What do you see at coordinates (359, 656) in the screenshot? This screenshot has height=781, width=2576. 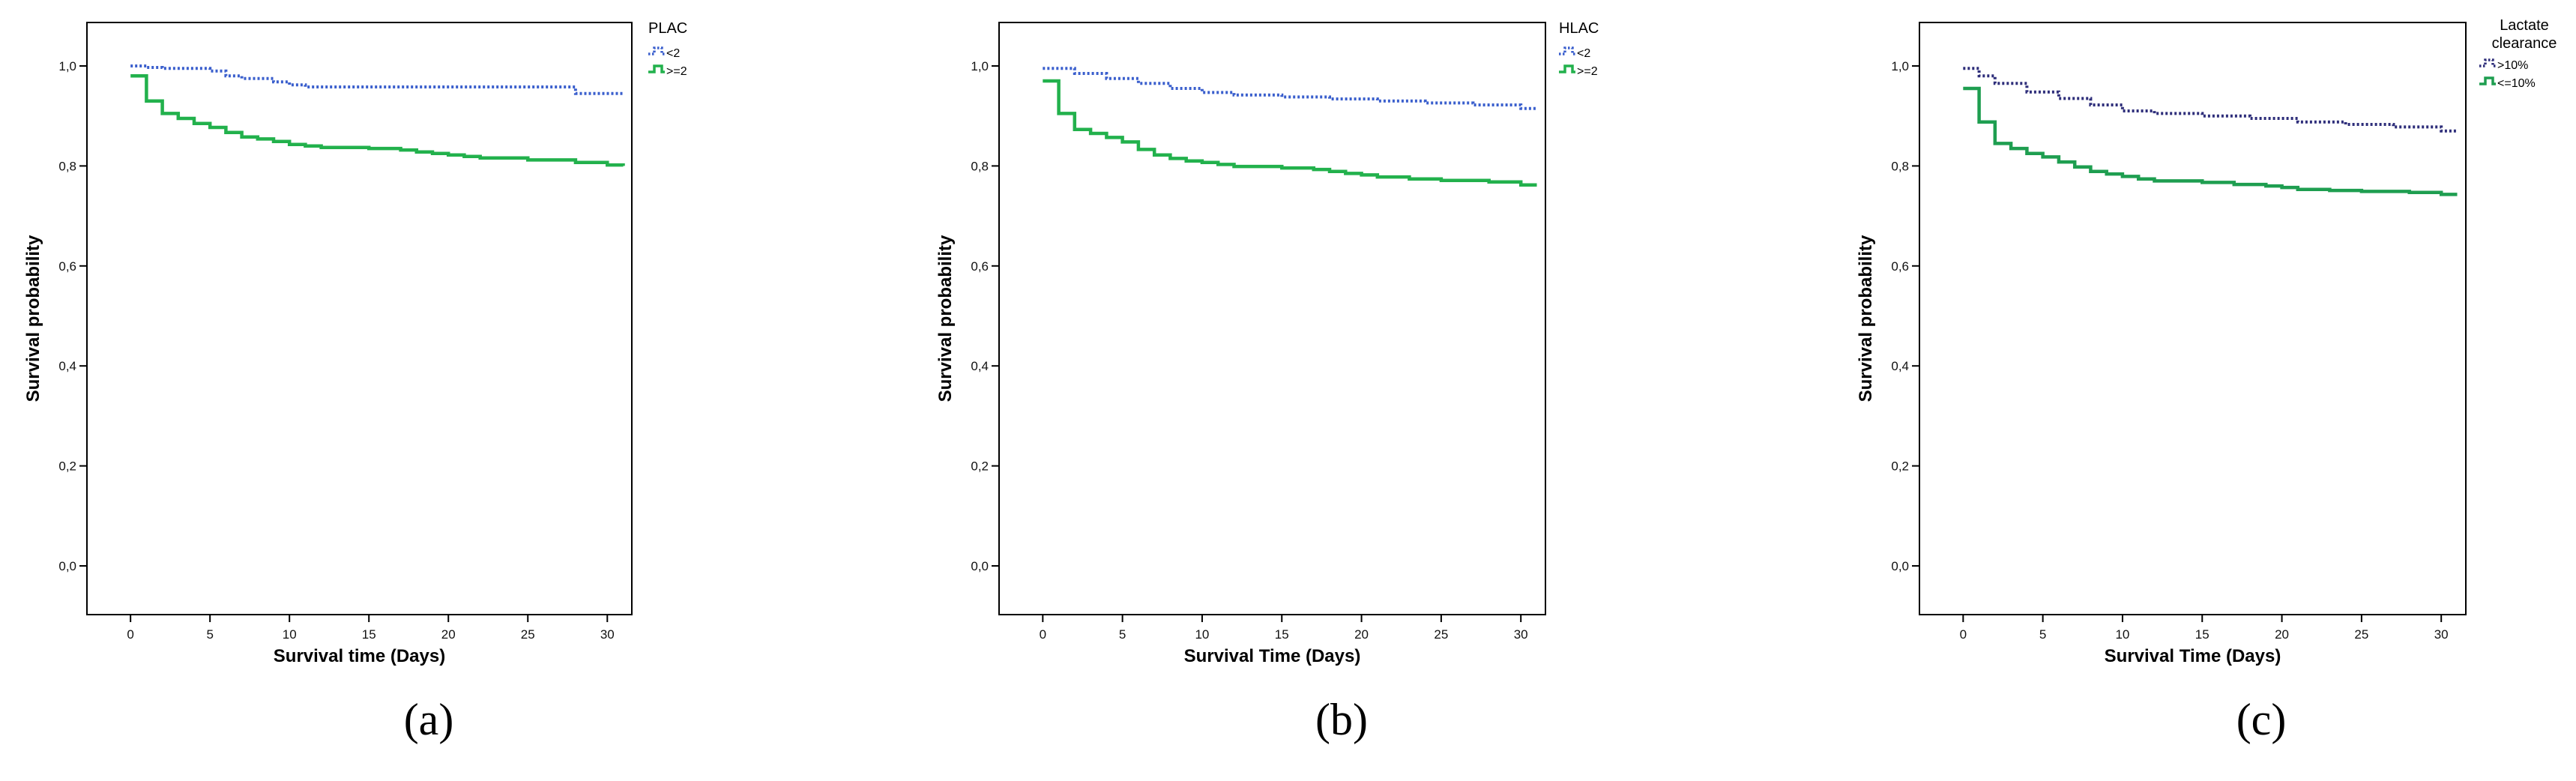 I see `x-axis-title: Survival time (Days)` at bounding box center [359, 656].